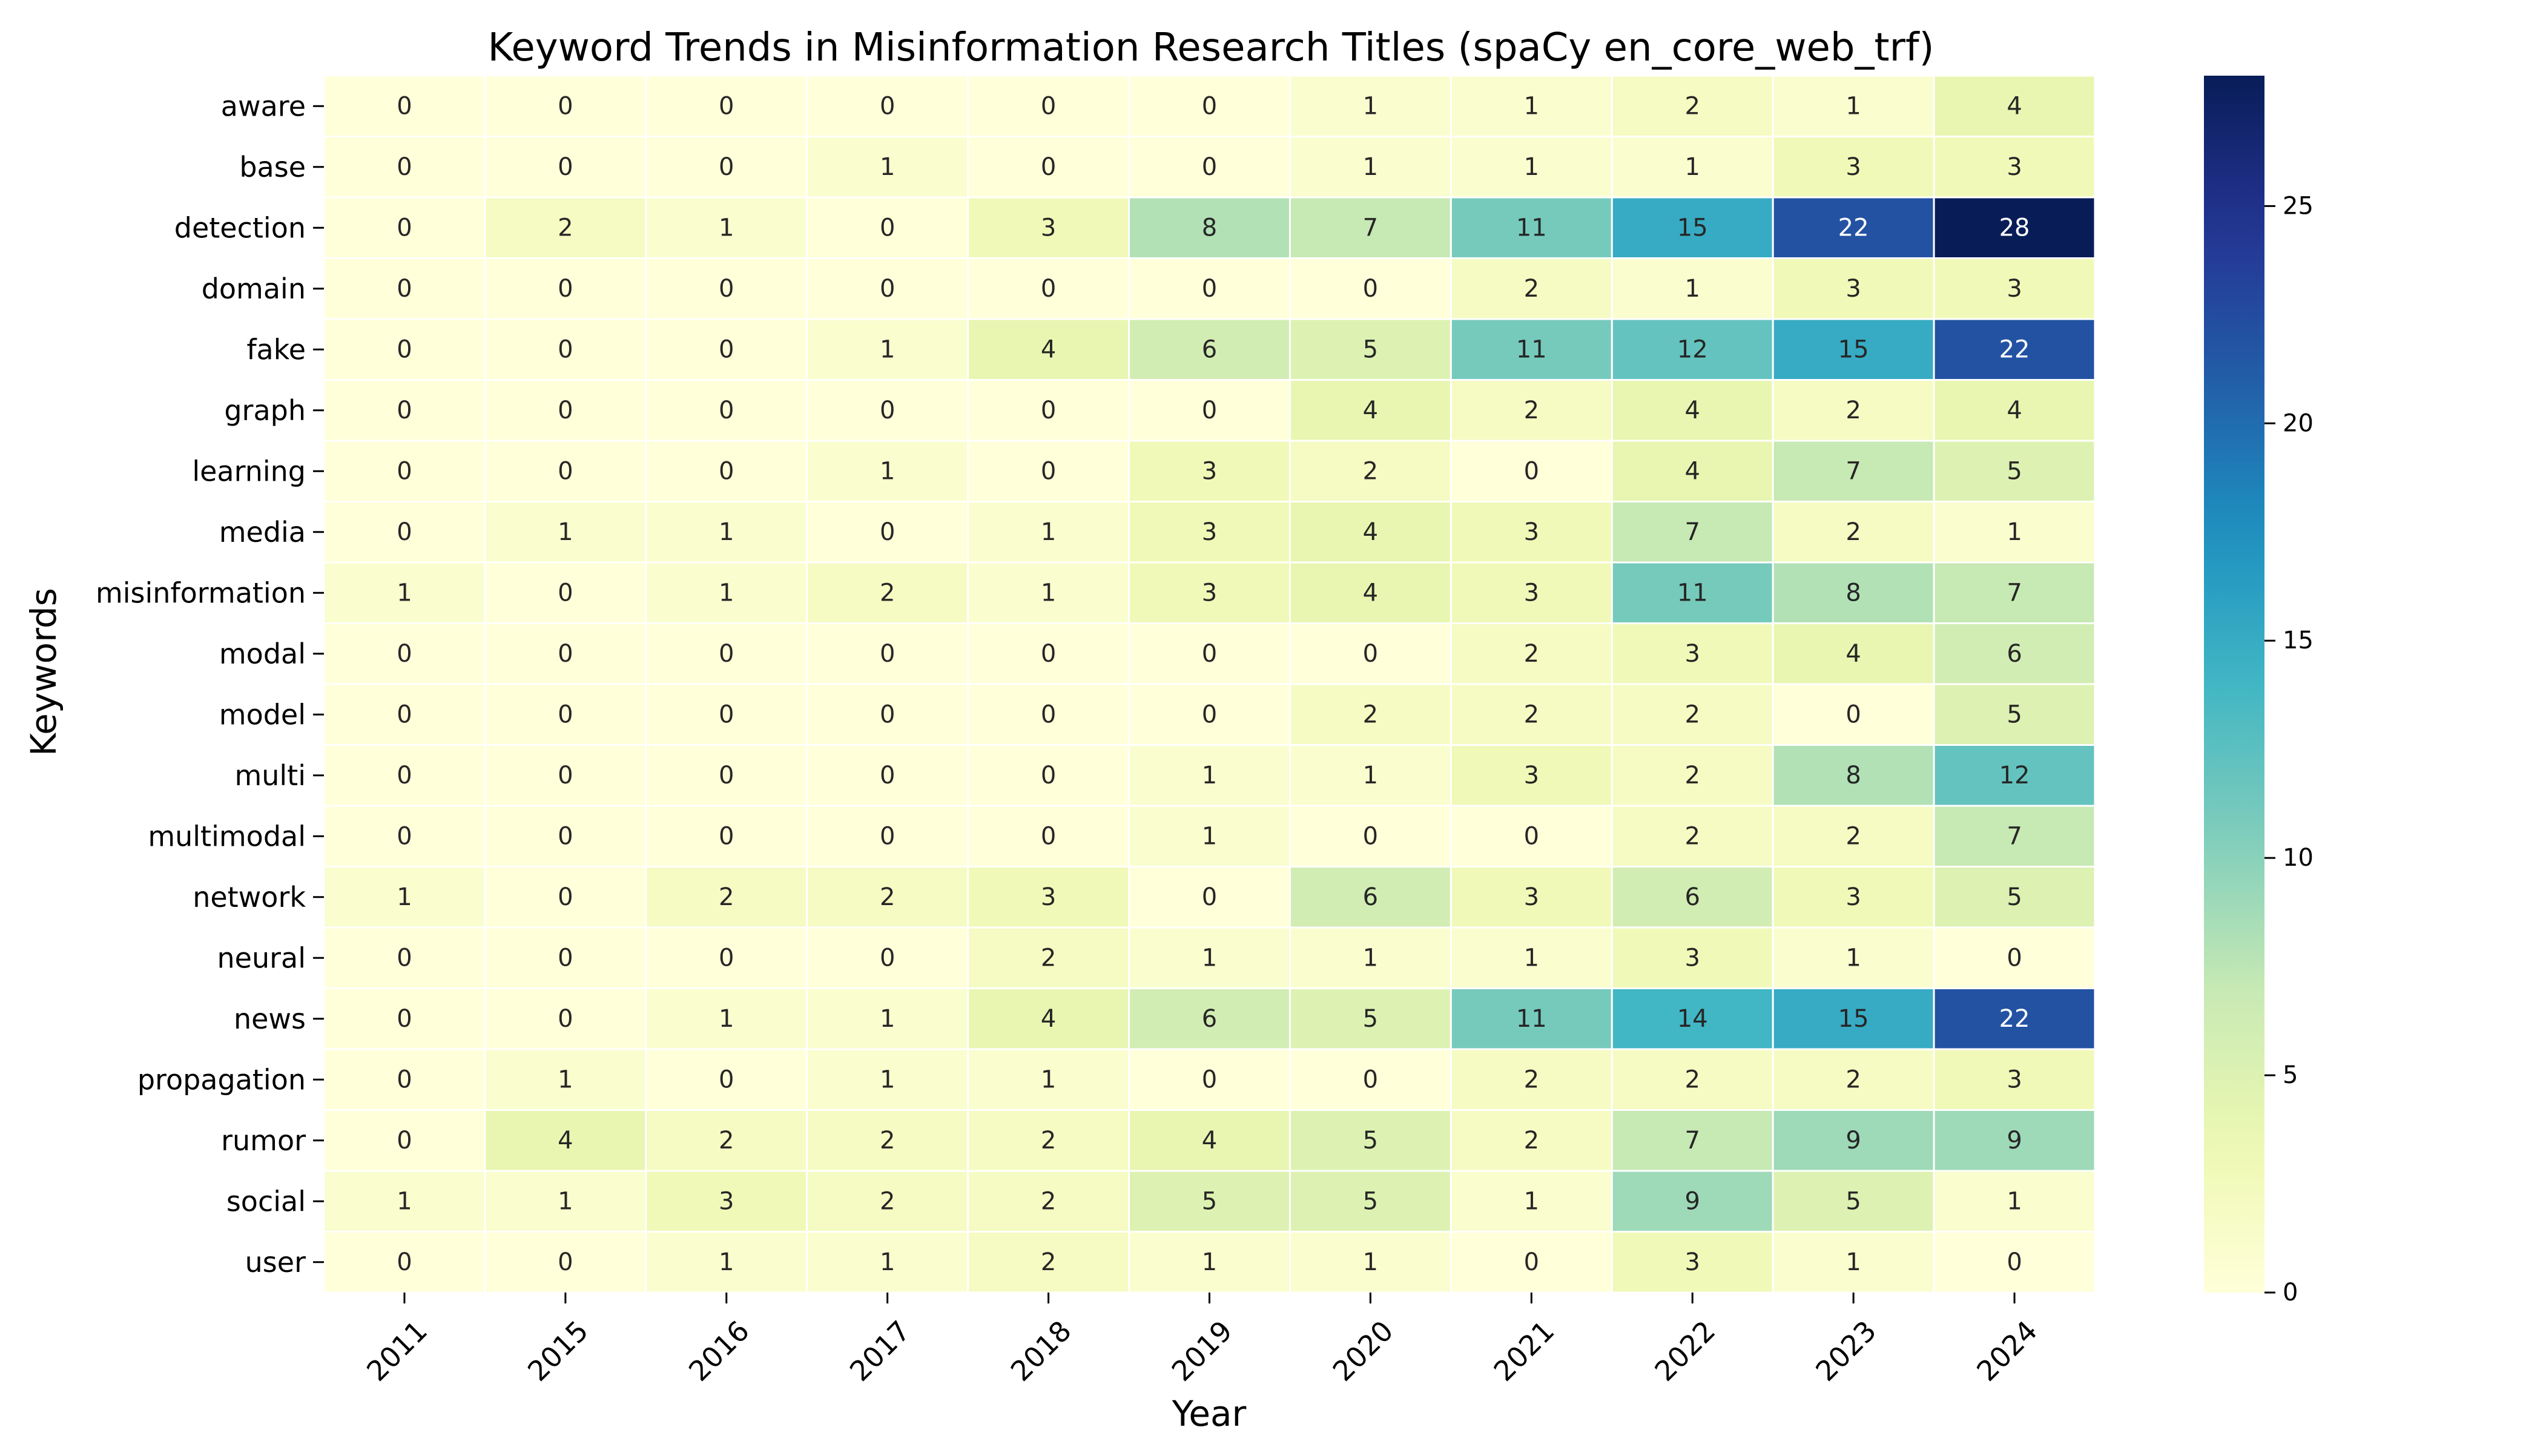  Describe the element at coordinates (254, 288) in the screenshot. I see `y-tick-label: domain` at that location.